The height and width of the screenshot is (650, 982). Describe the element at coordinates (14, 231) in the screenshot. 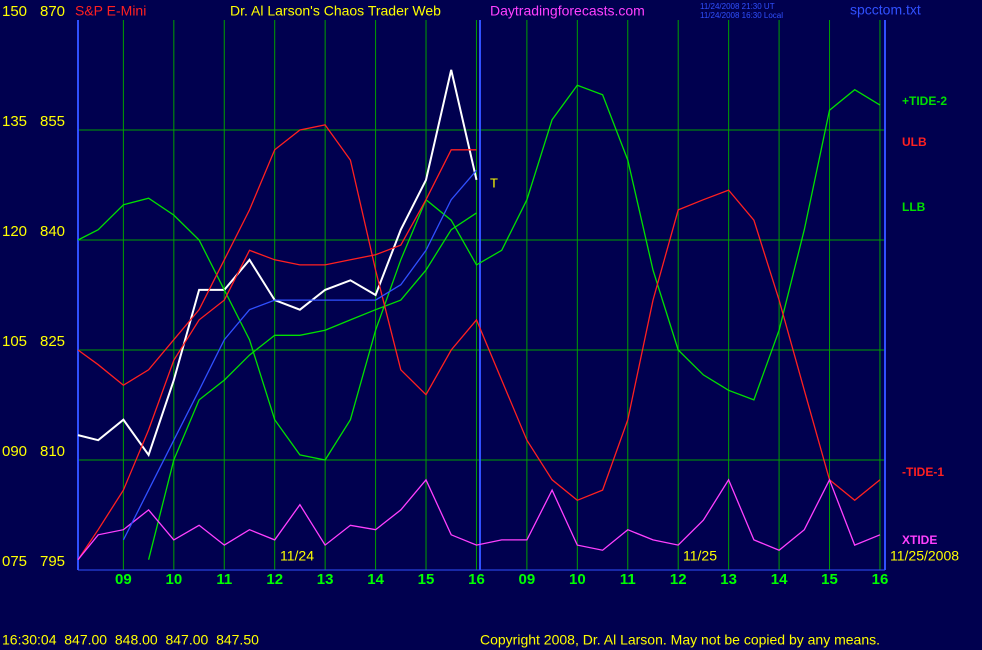

I see `y2-tick-label: 120` at that location.